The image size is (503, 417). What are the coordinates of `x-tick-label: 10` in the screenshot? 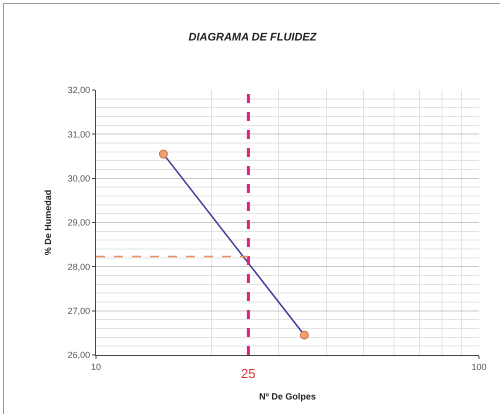 It's located at (96, 367).